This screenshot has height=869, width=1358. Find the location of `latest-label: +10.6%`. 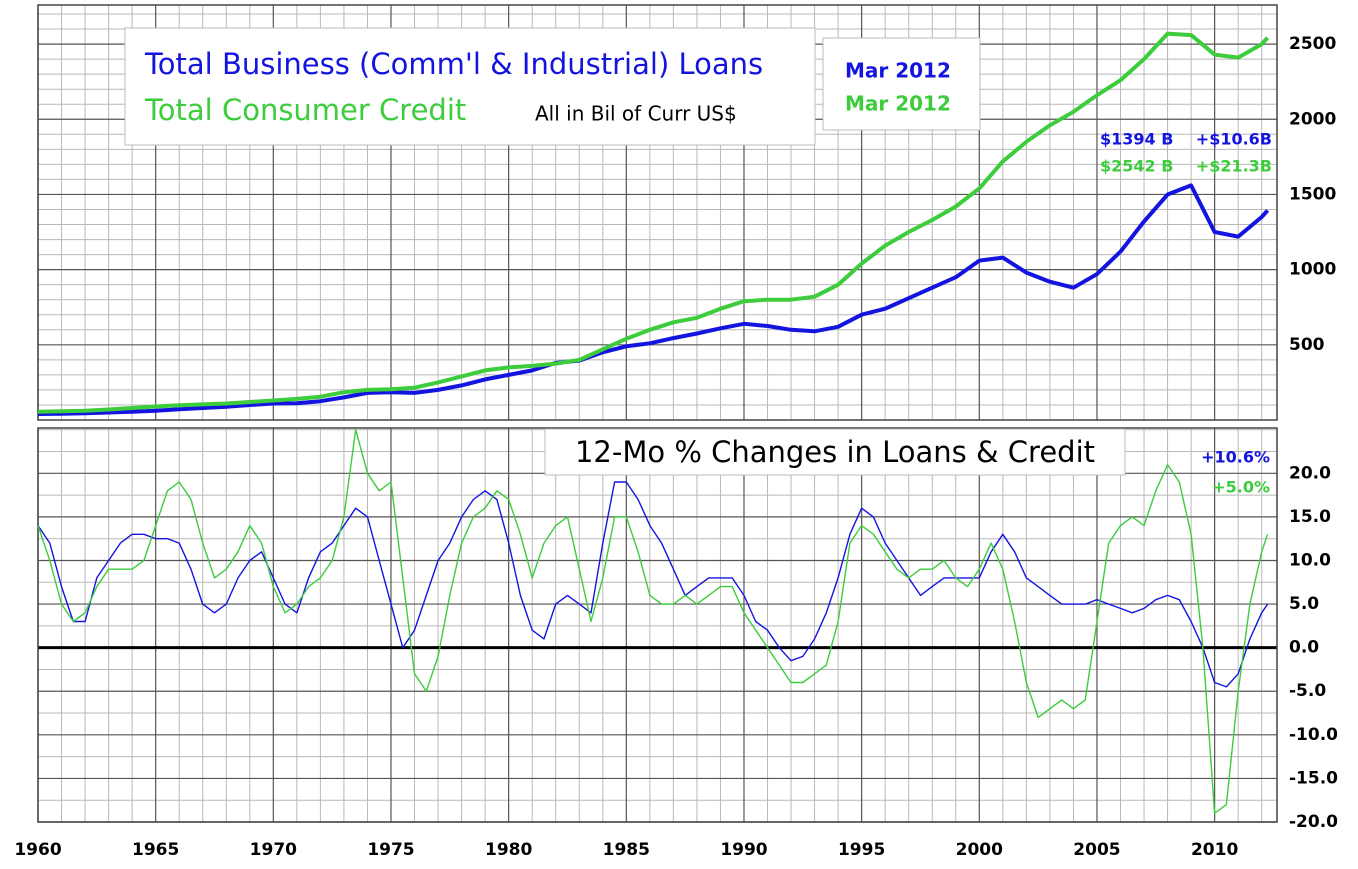

latest-label: +10.6% is located at coordinates (1235, 457).